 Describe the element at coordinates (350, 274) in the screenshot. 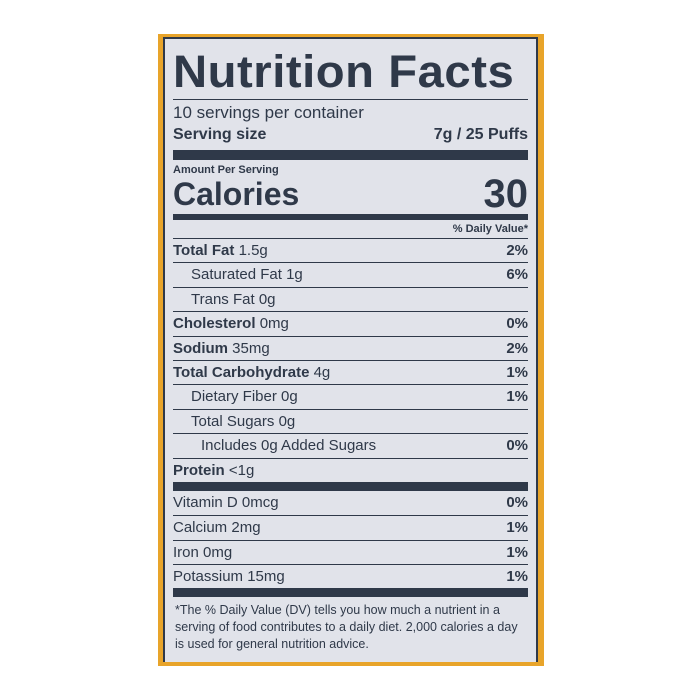

I see `nutrient-row: Saturated Fat 1g 6%` at that location.